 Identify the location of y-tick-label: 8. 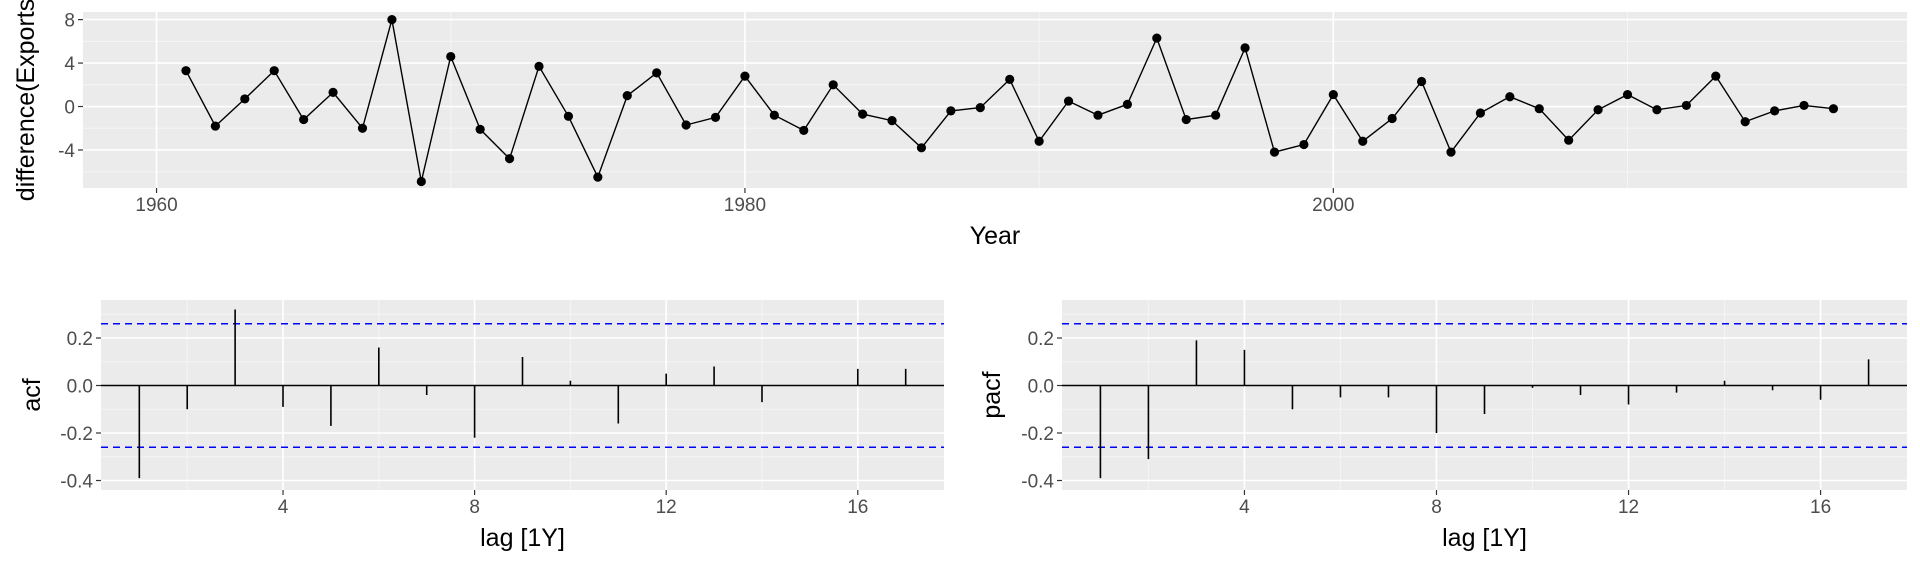
(69, 21).